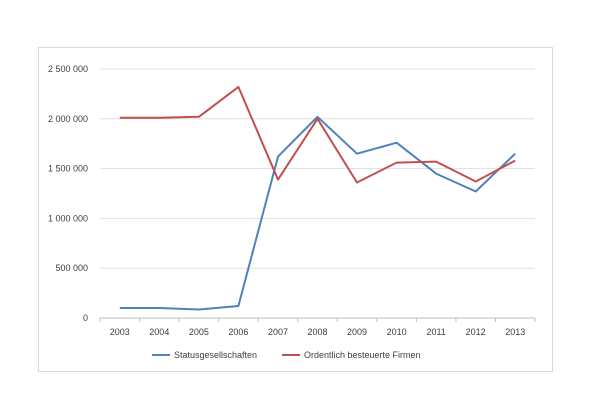 The width and height of the screenshot is (590, 417). Describe the element at coordinates (515, 332) in the screenshot. I see `x-tick-label: 2013` at that location.